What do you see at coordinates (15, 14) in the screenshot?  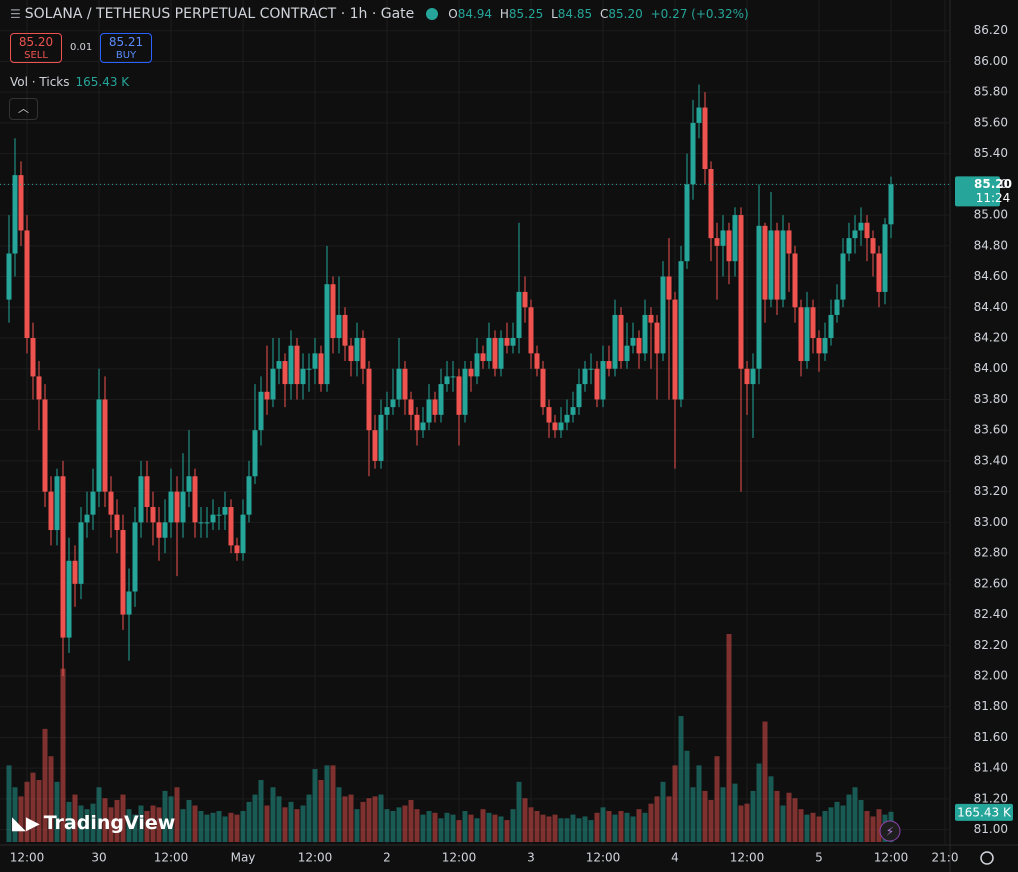 I see `menu-icon: ☰` at bounding box center [15, 14].